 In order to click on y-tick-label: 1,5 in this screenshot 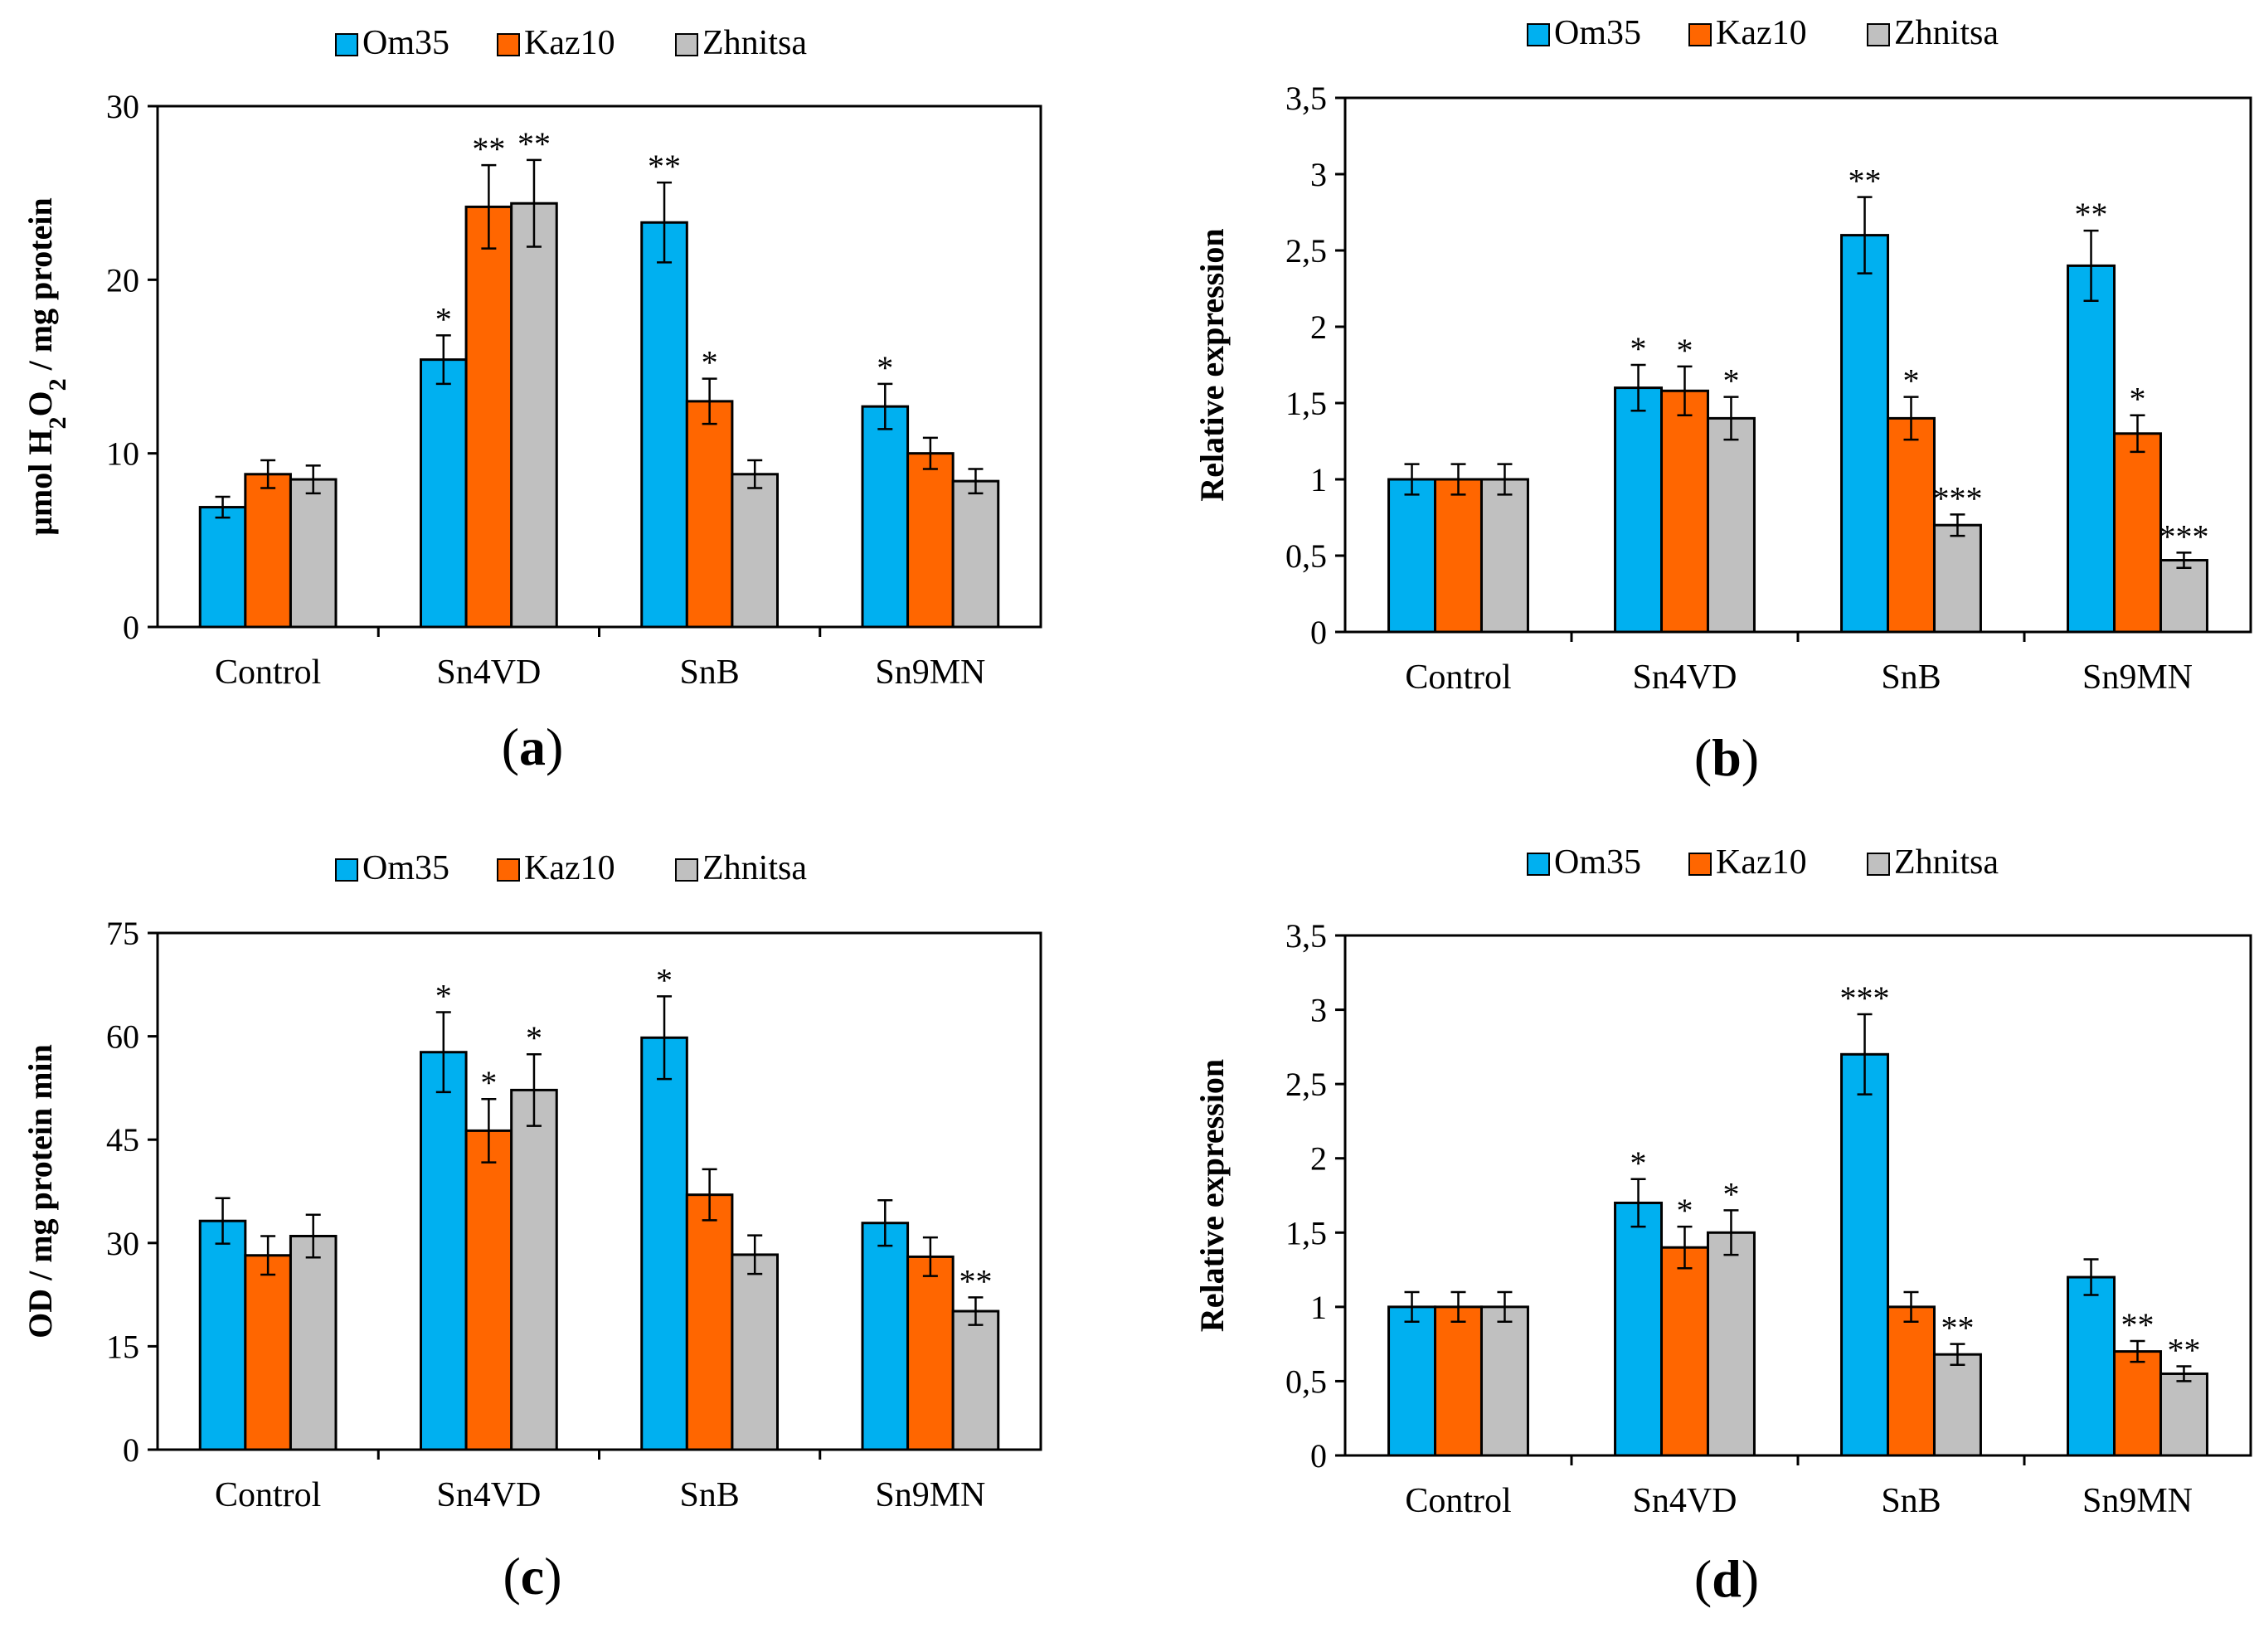, I will do `click(1306, 1232)`.